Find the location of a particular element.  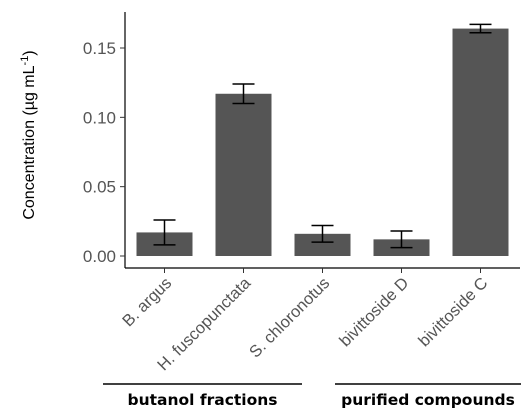

group-label: purified compounds is located at coordinates (428, 400).